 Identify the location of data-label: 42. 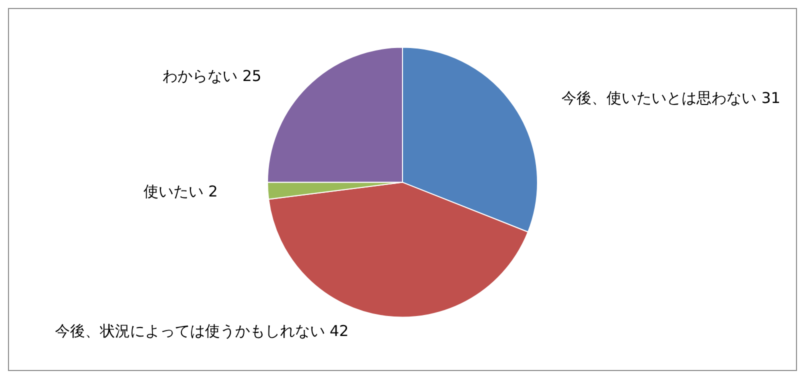
(339, 331).